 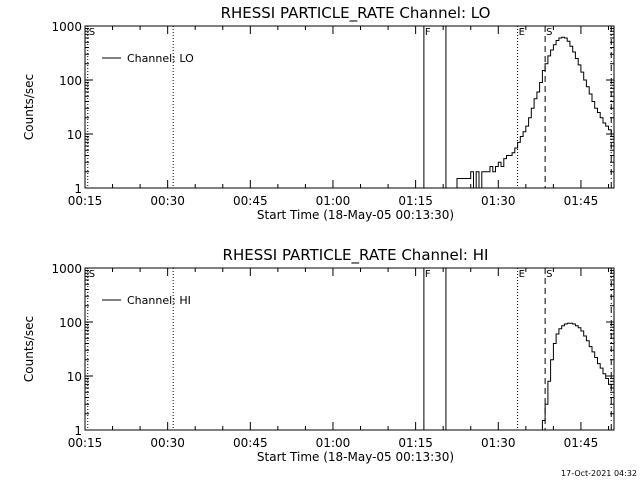 What do you see at coordinates (355, 215) in the screenshot?
I see `panel1-x-axis-label: Start Time (18-May-05 00:13:30)` at bounding box center [355, 215].